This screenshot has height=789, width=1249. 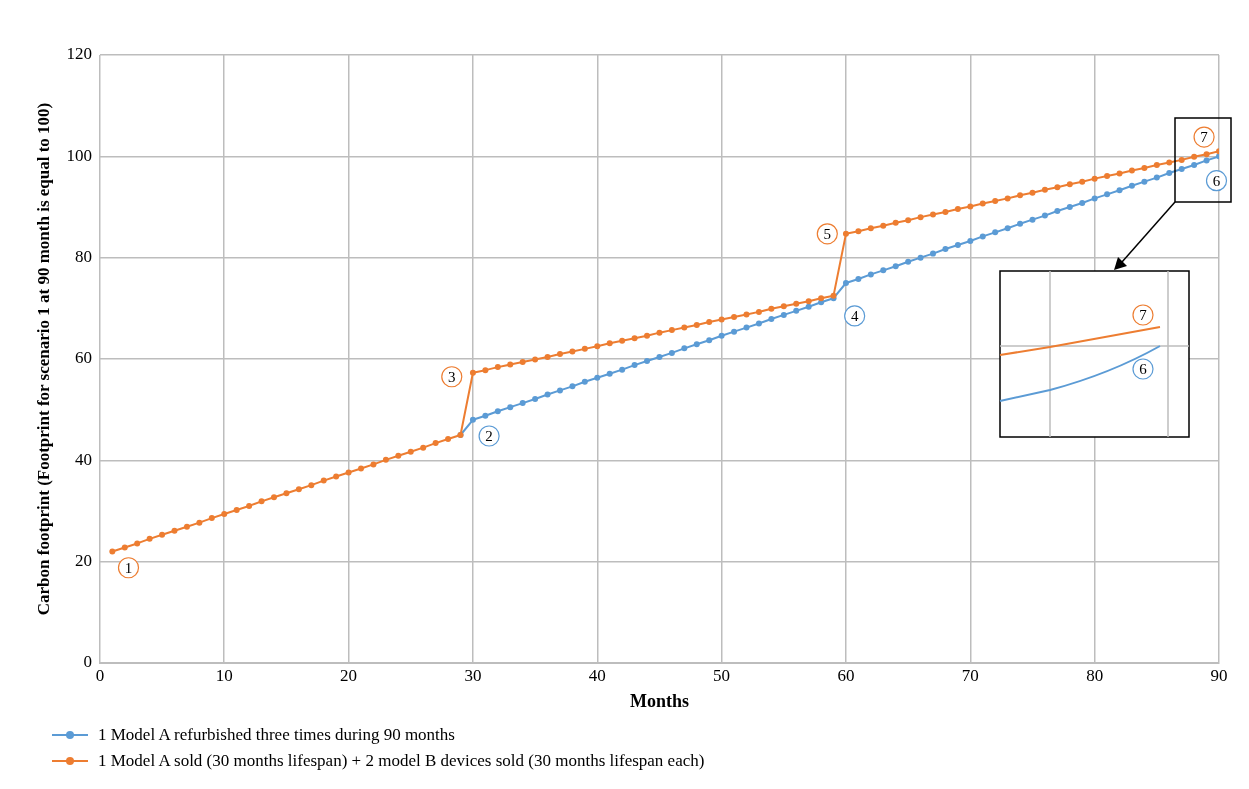 What do you see at coordinates (489, 435) in the screenshot?
I see `annotation: 2` at bounding box center [489, 435].